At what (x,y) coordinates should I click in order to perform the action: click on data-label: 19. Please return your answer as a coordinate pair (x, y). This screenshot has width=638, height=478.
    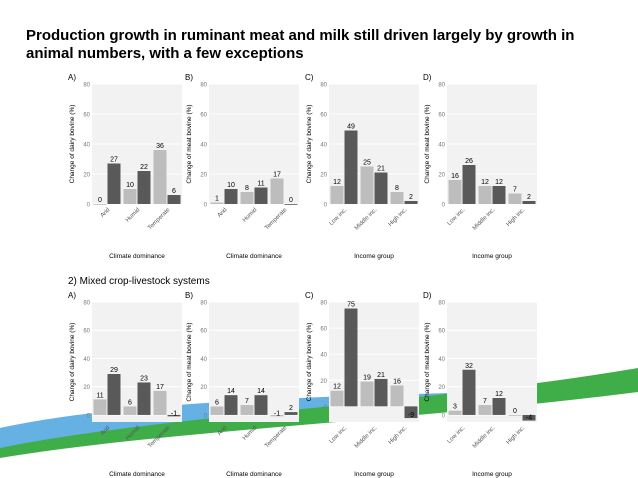
    Looking at the image, I should click on (367, 378).